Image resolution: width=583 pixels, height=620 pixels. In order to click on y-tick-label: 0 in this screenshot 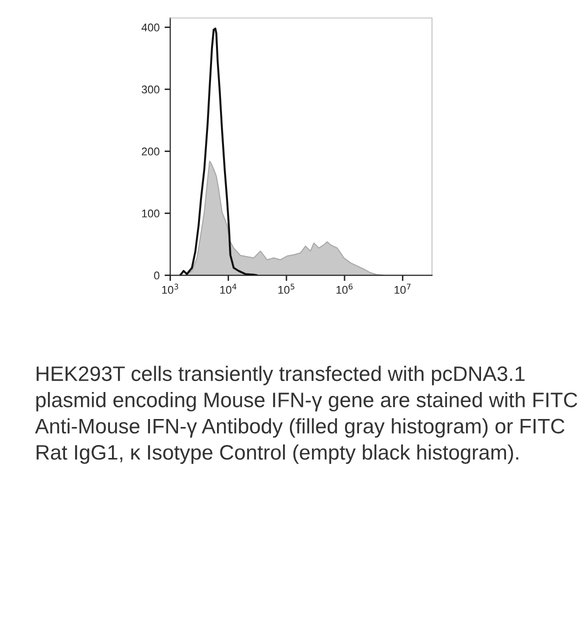, I will do `click(157, 276)`.